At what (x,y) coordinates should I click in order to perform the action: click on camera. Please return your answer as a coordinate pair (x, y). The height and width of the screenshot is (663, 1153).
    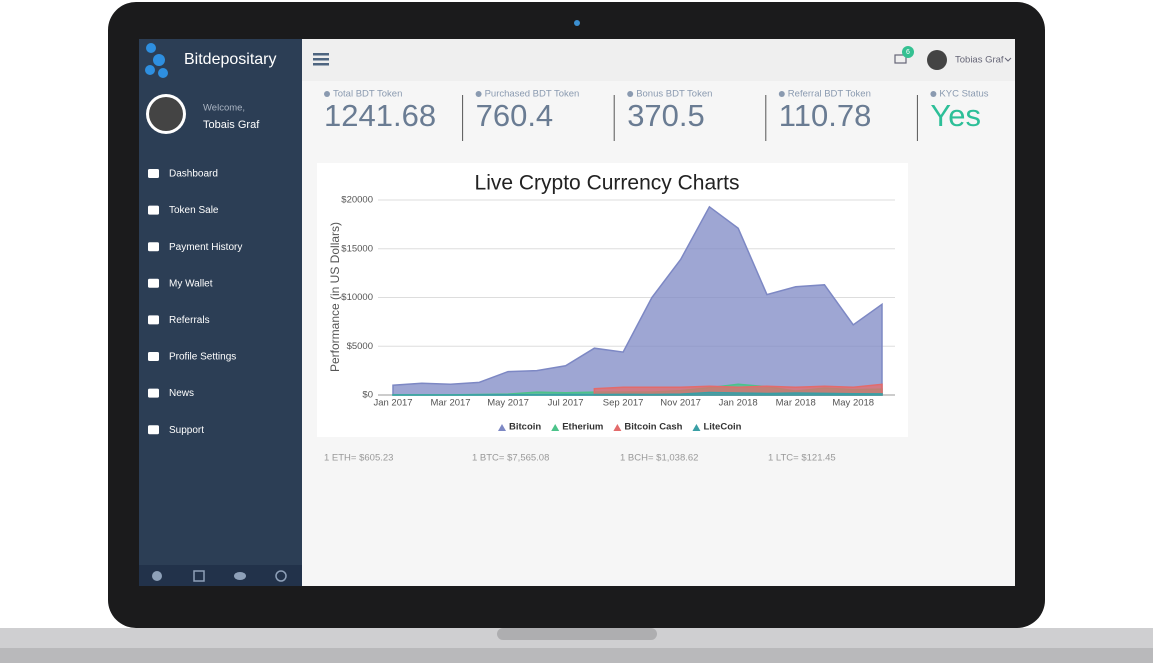
    Looking at the image, I should click on (577, 23).